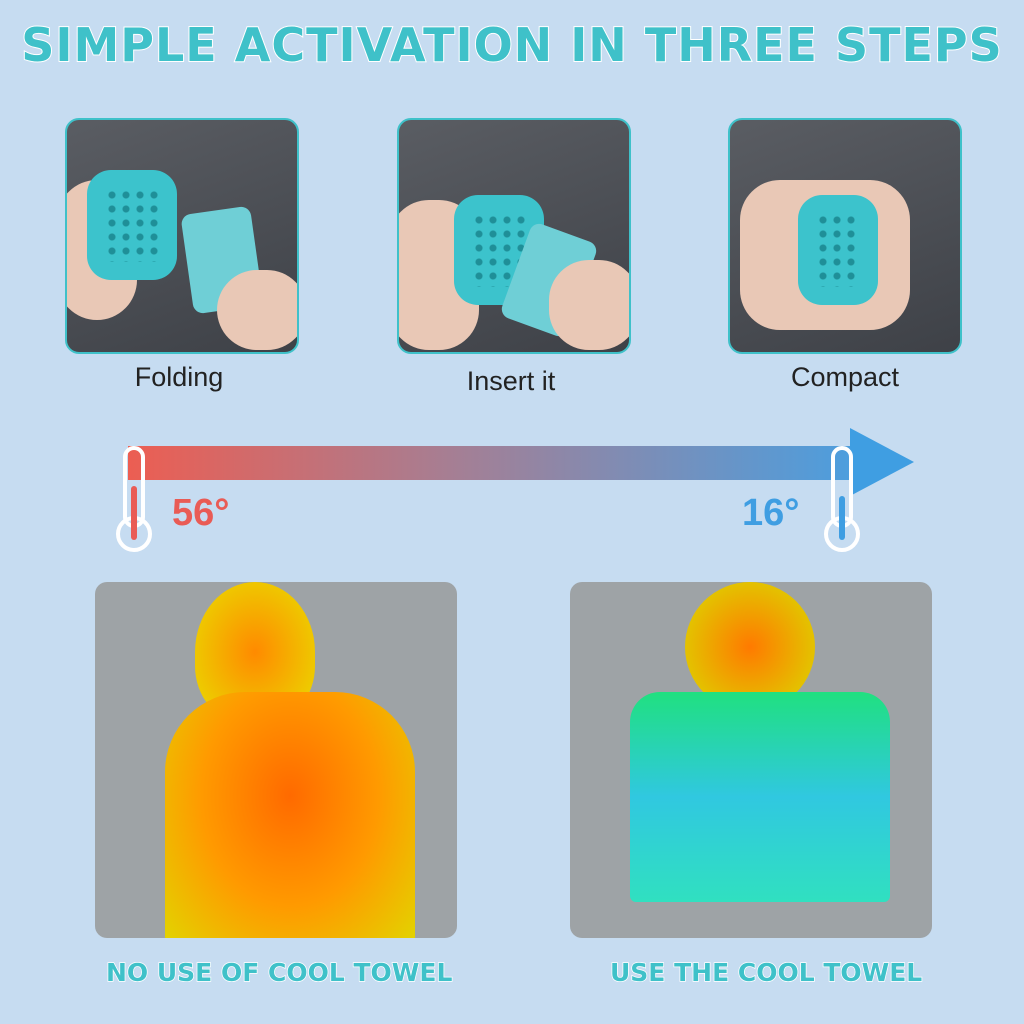  Describe the element at coordinates (201, 513) in the screenshot. I see `hot-temperature: 56°` at that location.